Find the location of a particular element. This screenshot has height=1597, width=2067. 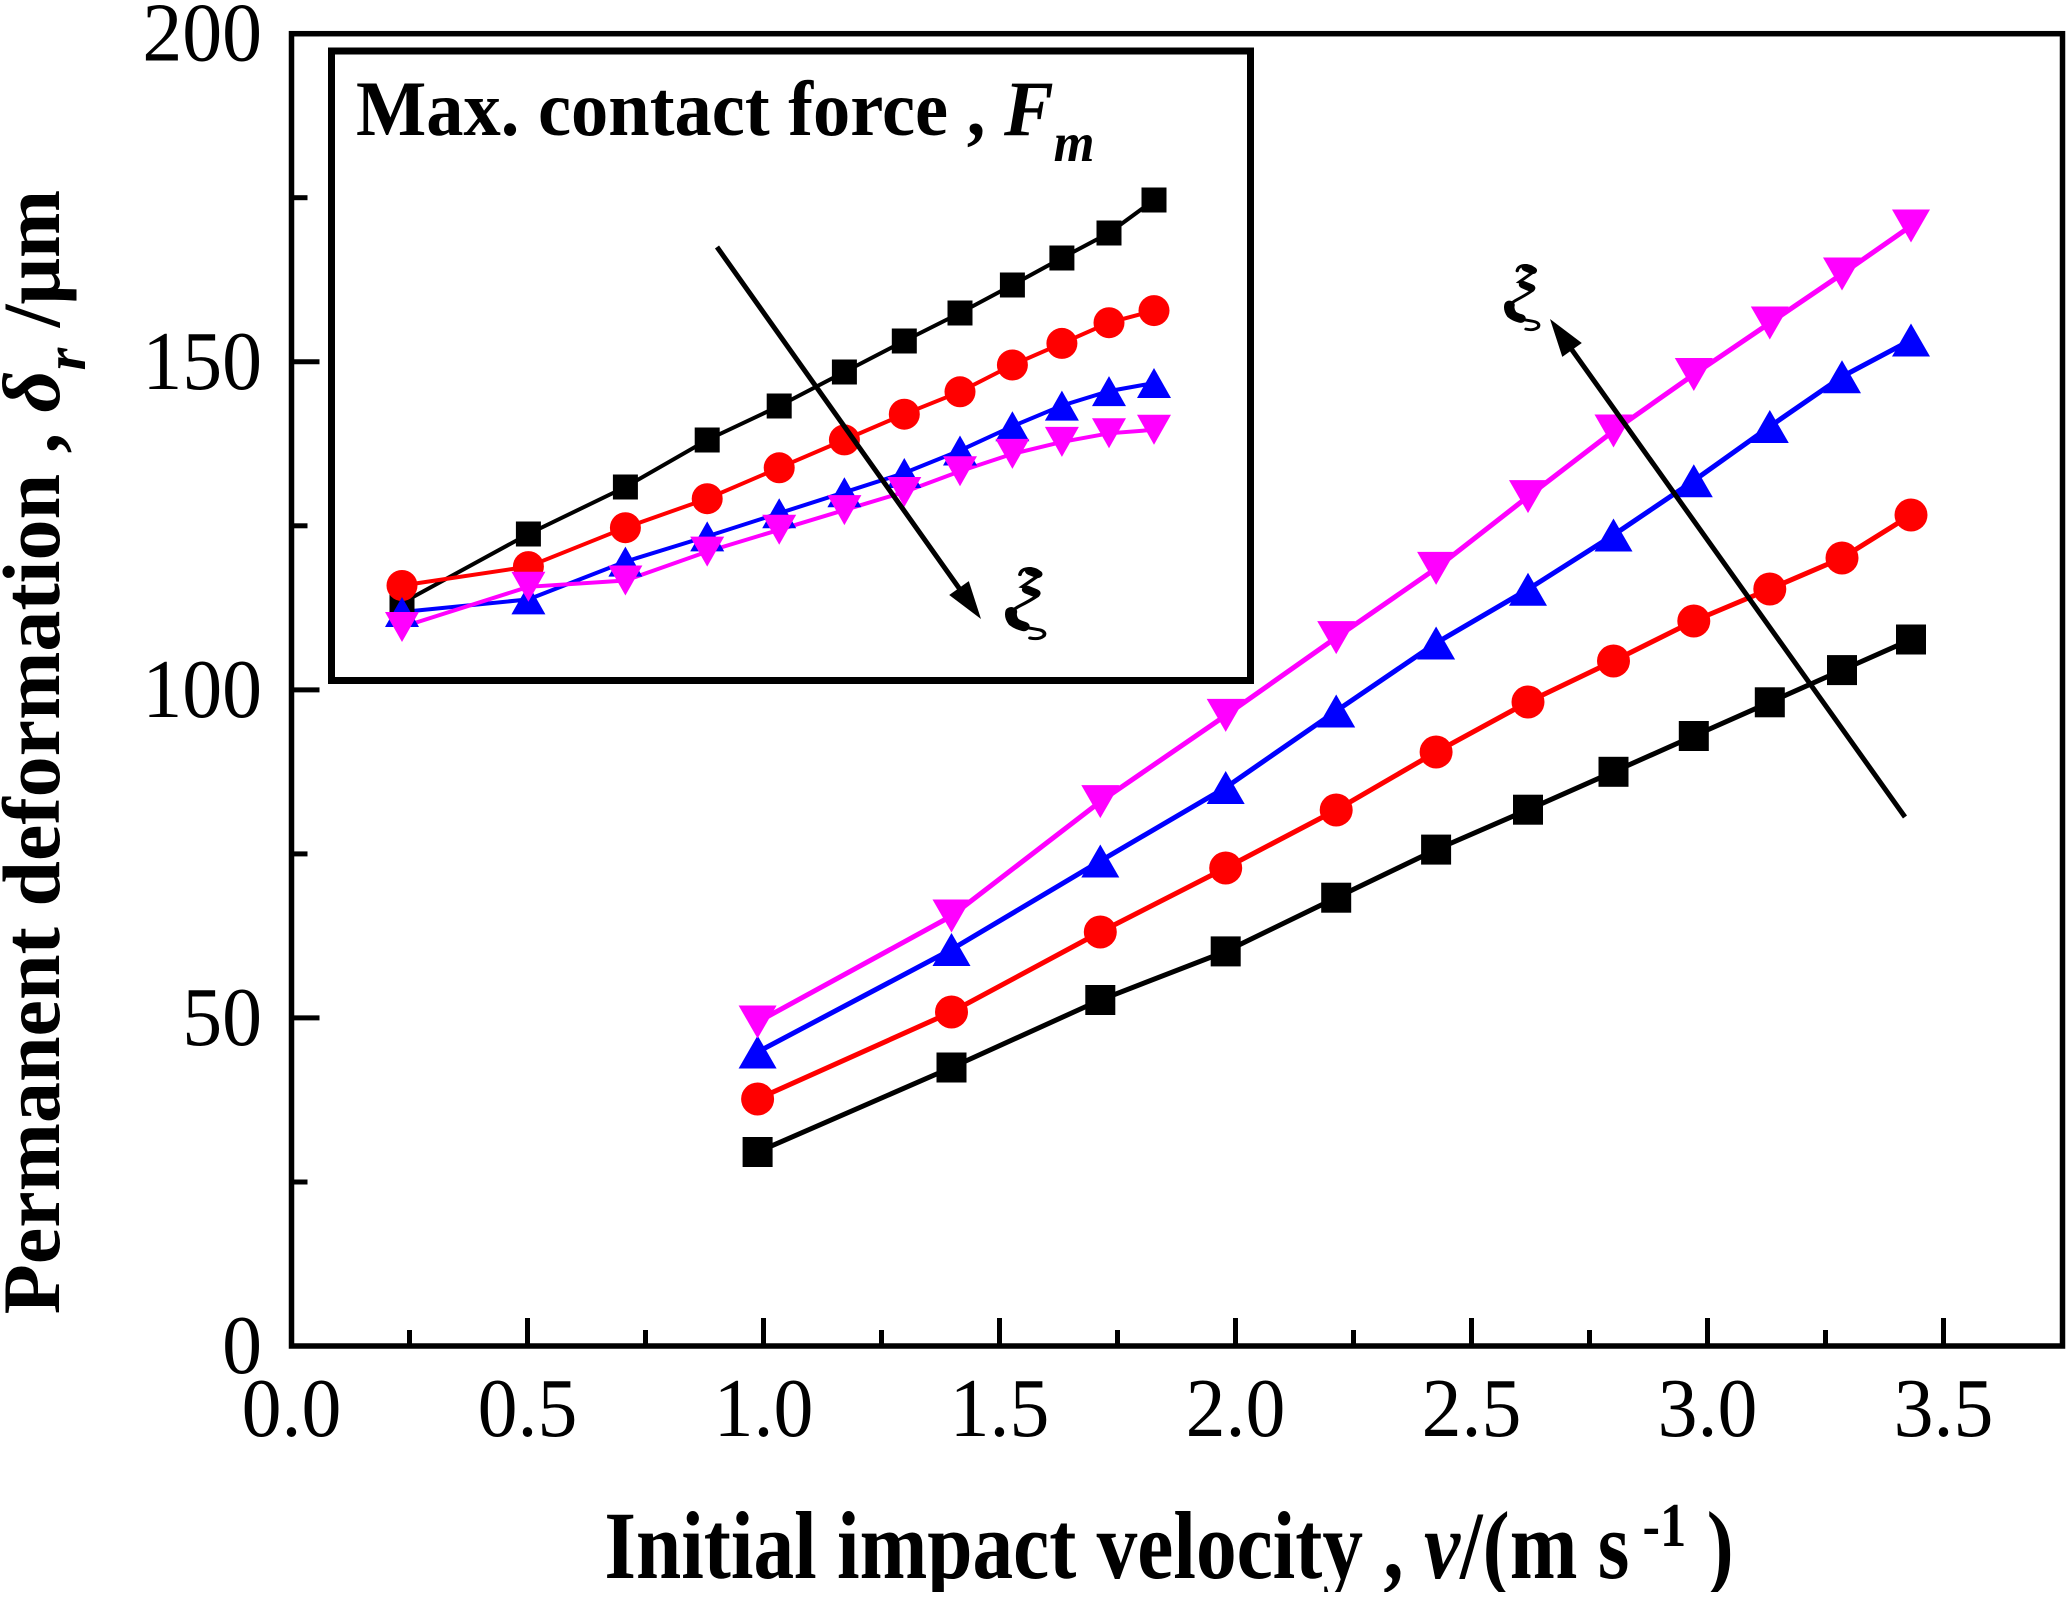

svg-text: 1.5 is located at coordinates (1000, 1407).